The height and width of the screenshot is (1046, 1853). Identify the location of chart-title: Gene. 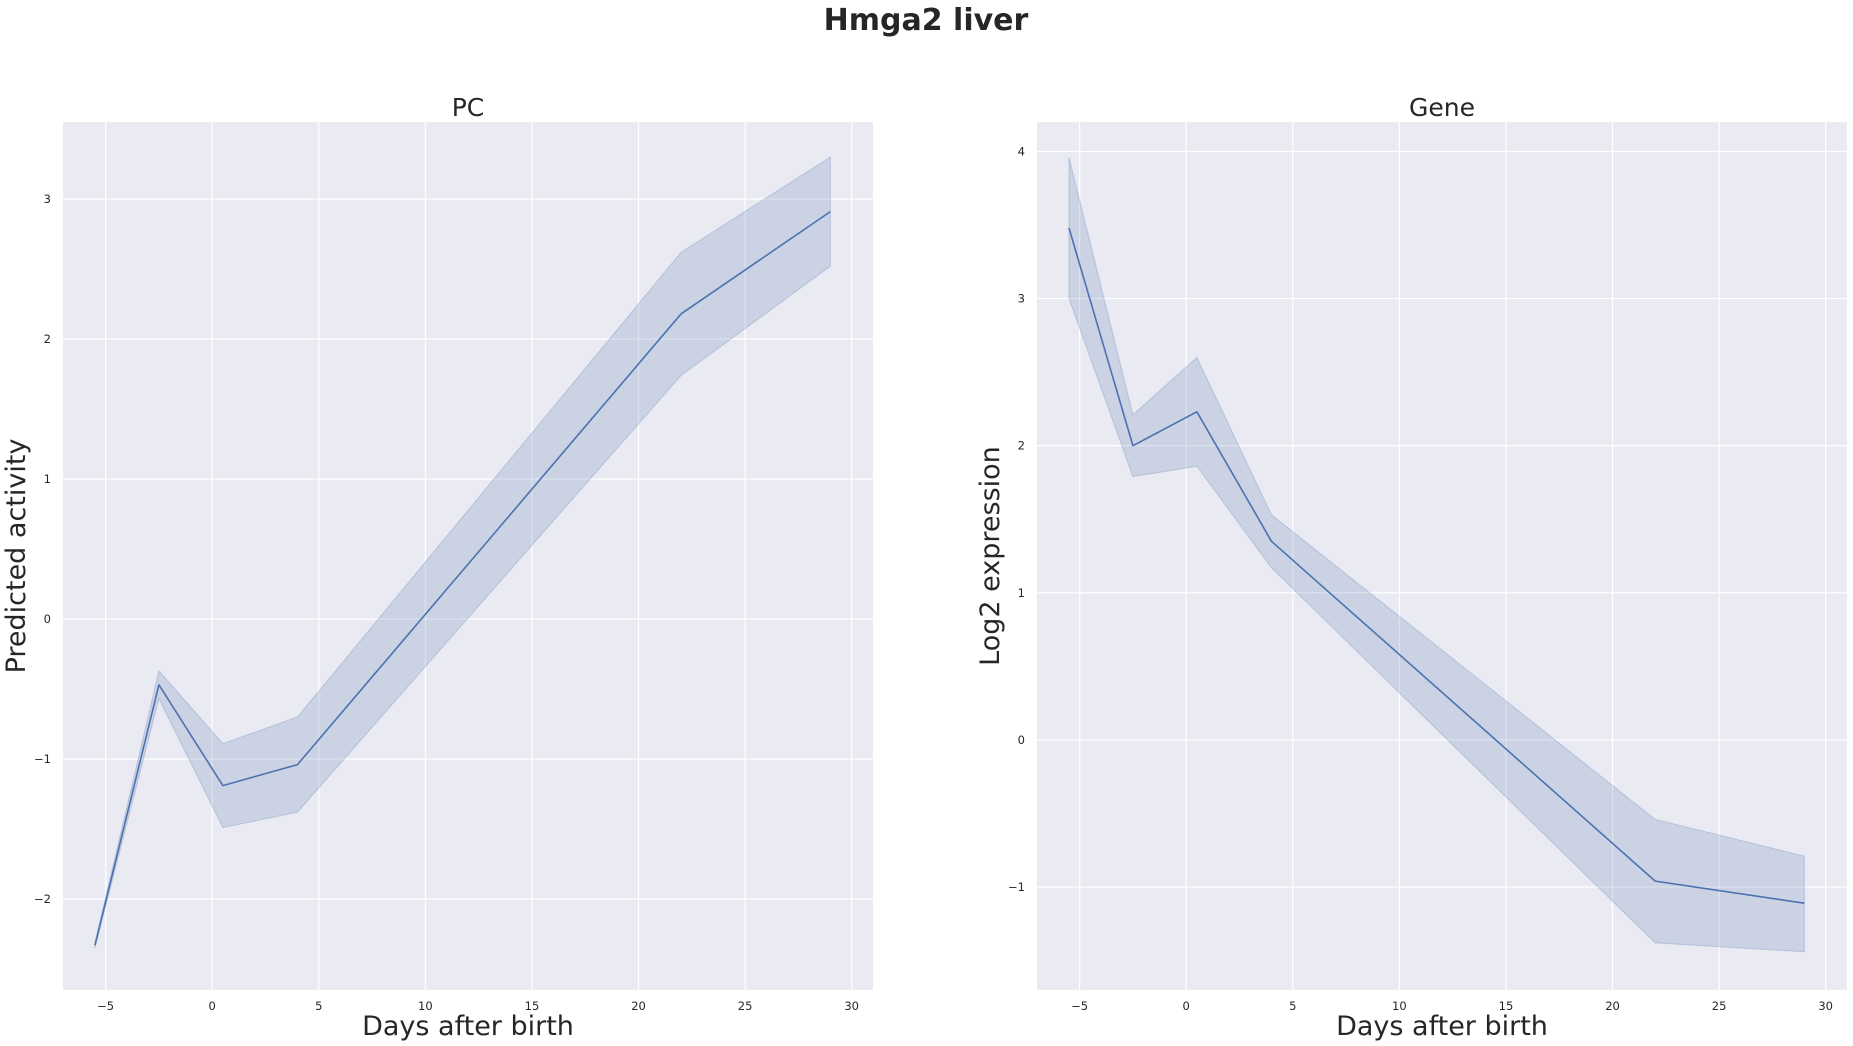
(1442, 107).